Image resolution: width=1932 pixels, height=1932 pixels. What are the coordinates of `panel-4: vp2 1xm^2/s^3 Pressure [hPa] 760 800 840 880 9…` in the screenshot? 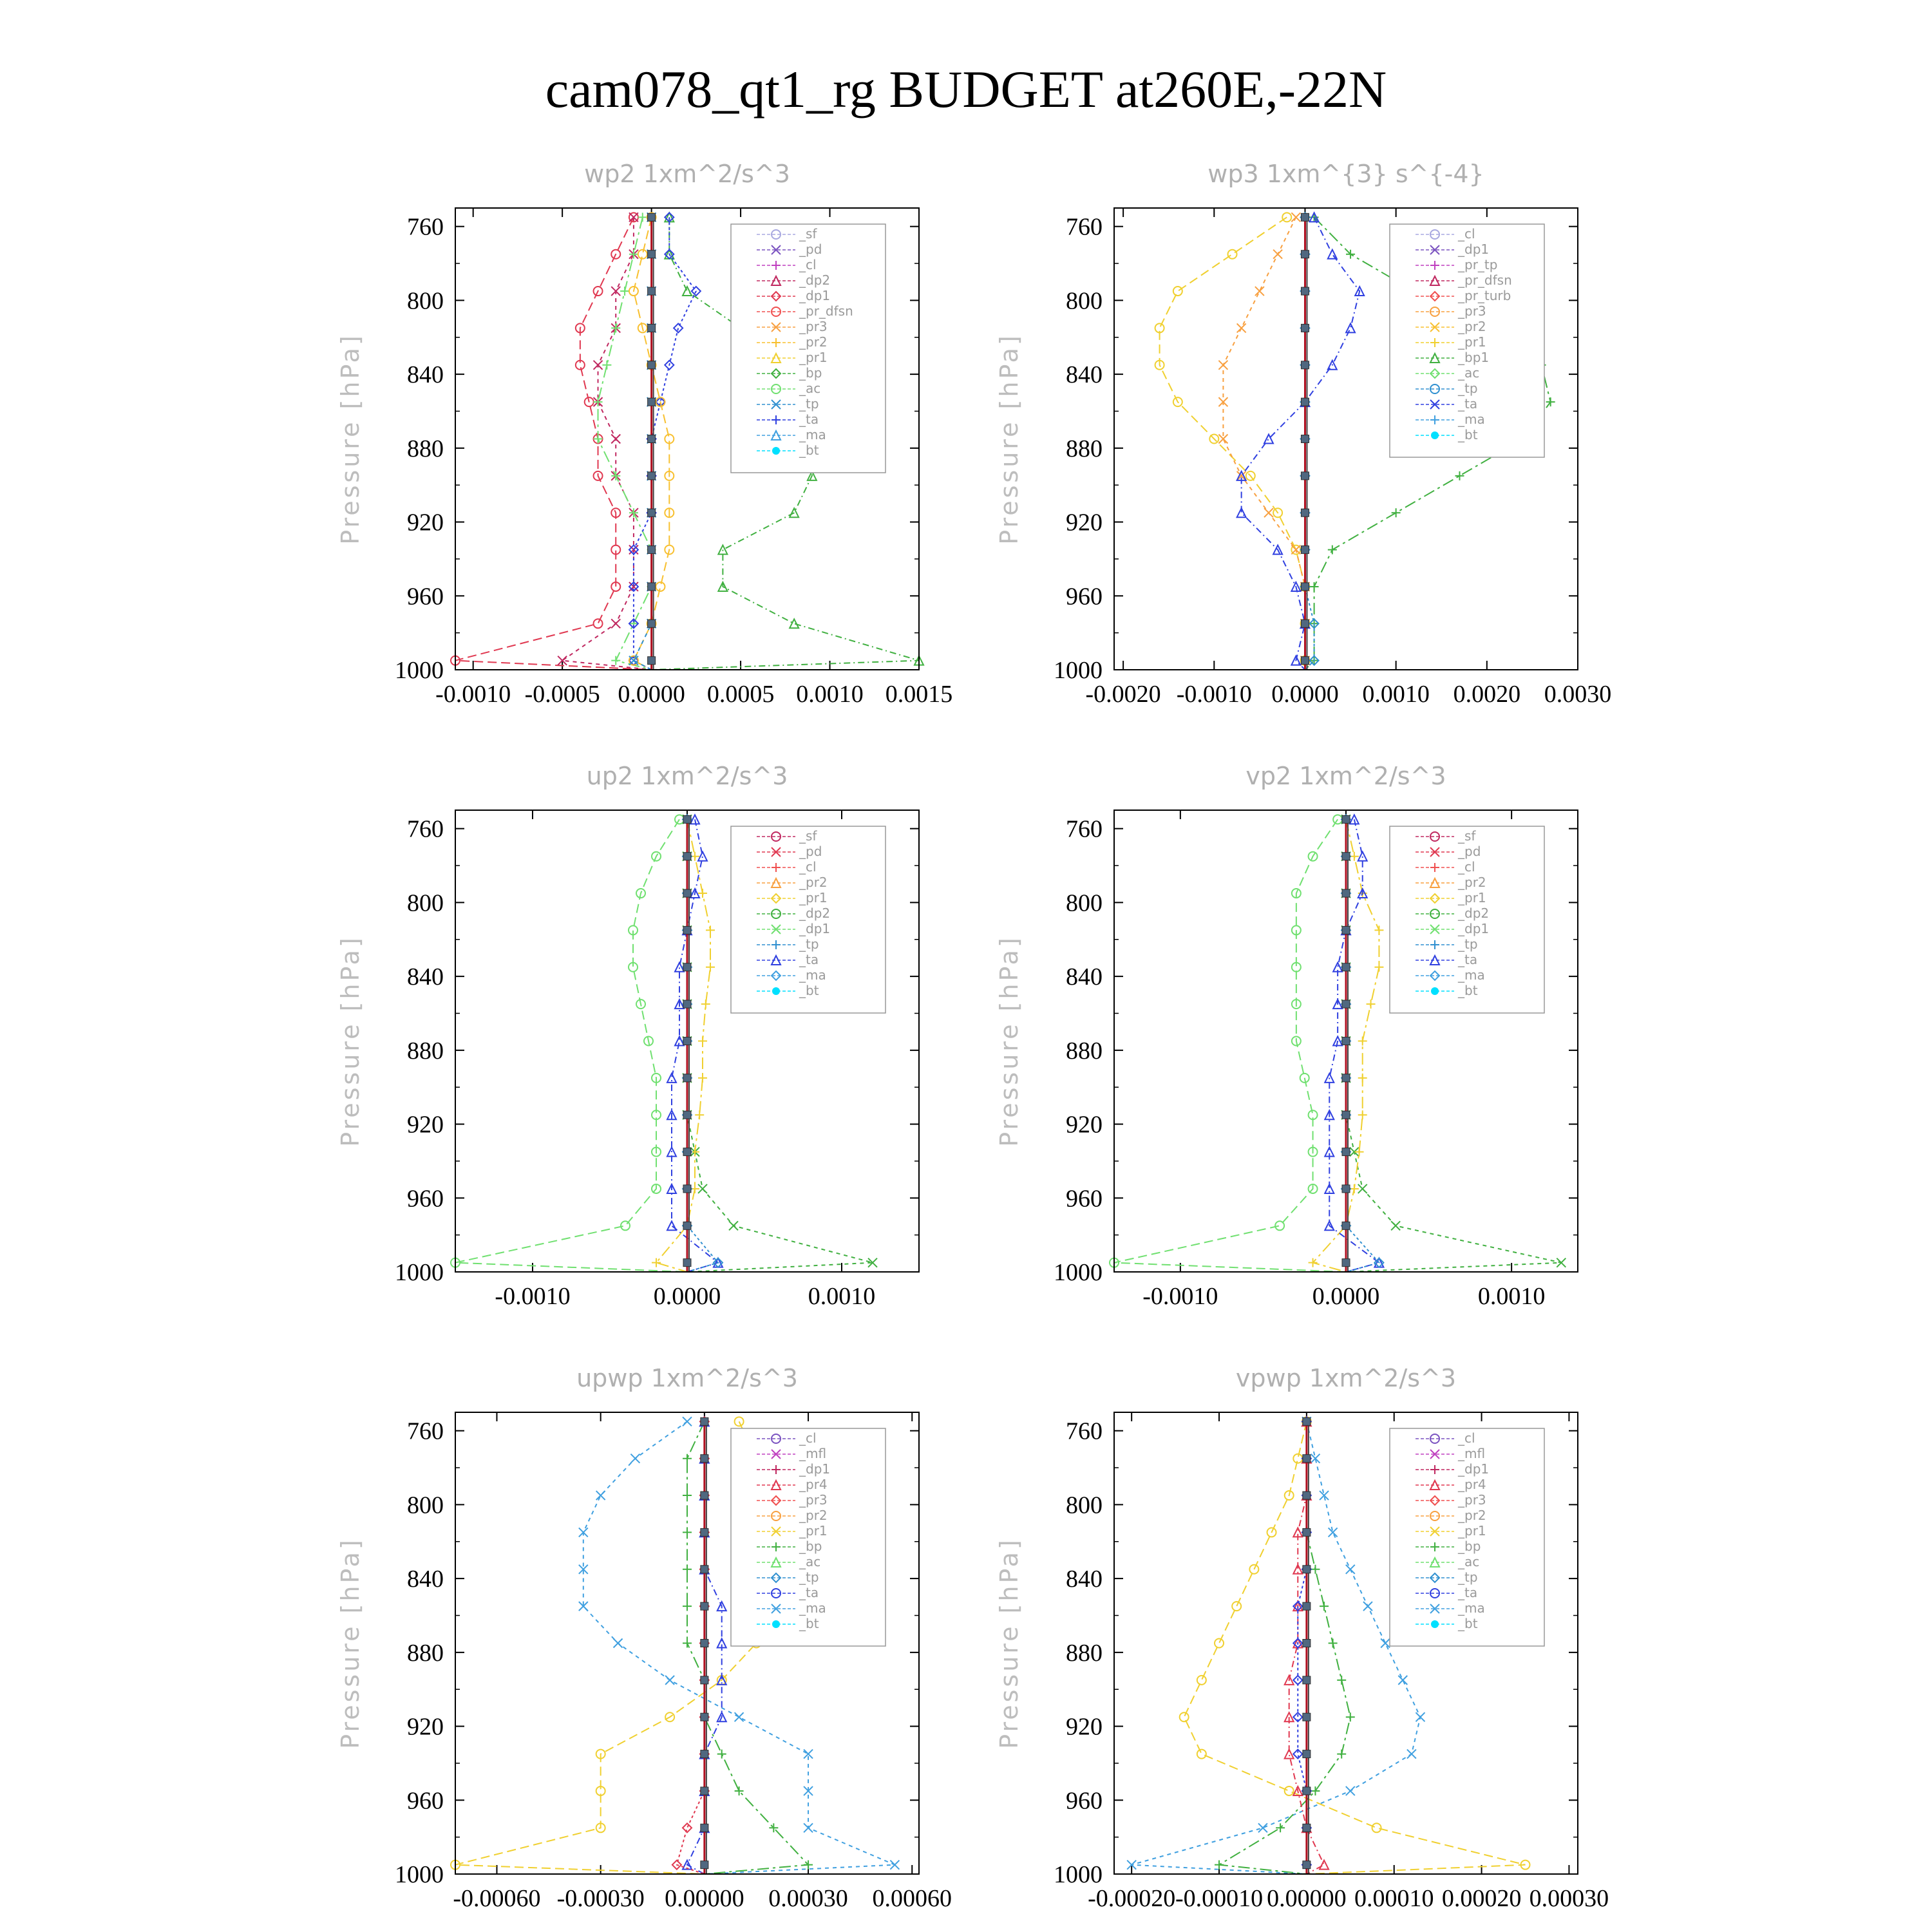 It's located at (1287, 1036).